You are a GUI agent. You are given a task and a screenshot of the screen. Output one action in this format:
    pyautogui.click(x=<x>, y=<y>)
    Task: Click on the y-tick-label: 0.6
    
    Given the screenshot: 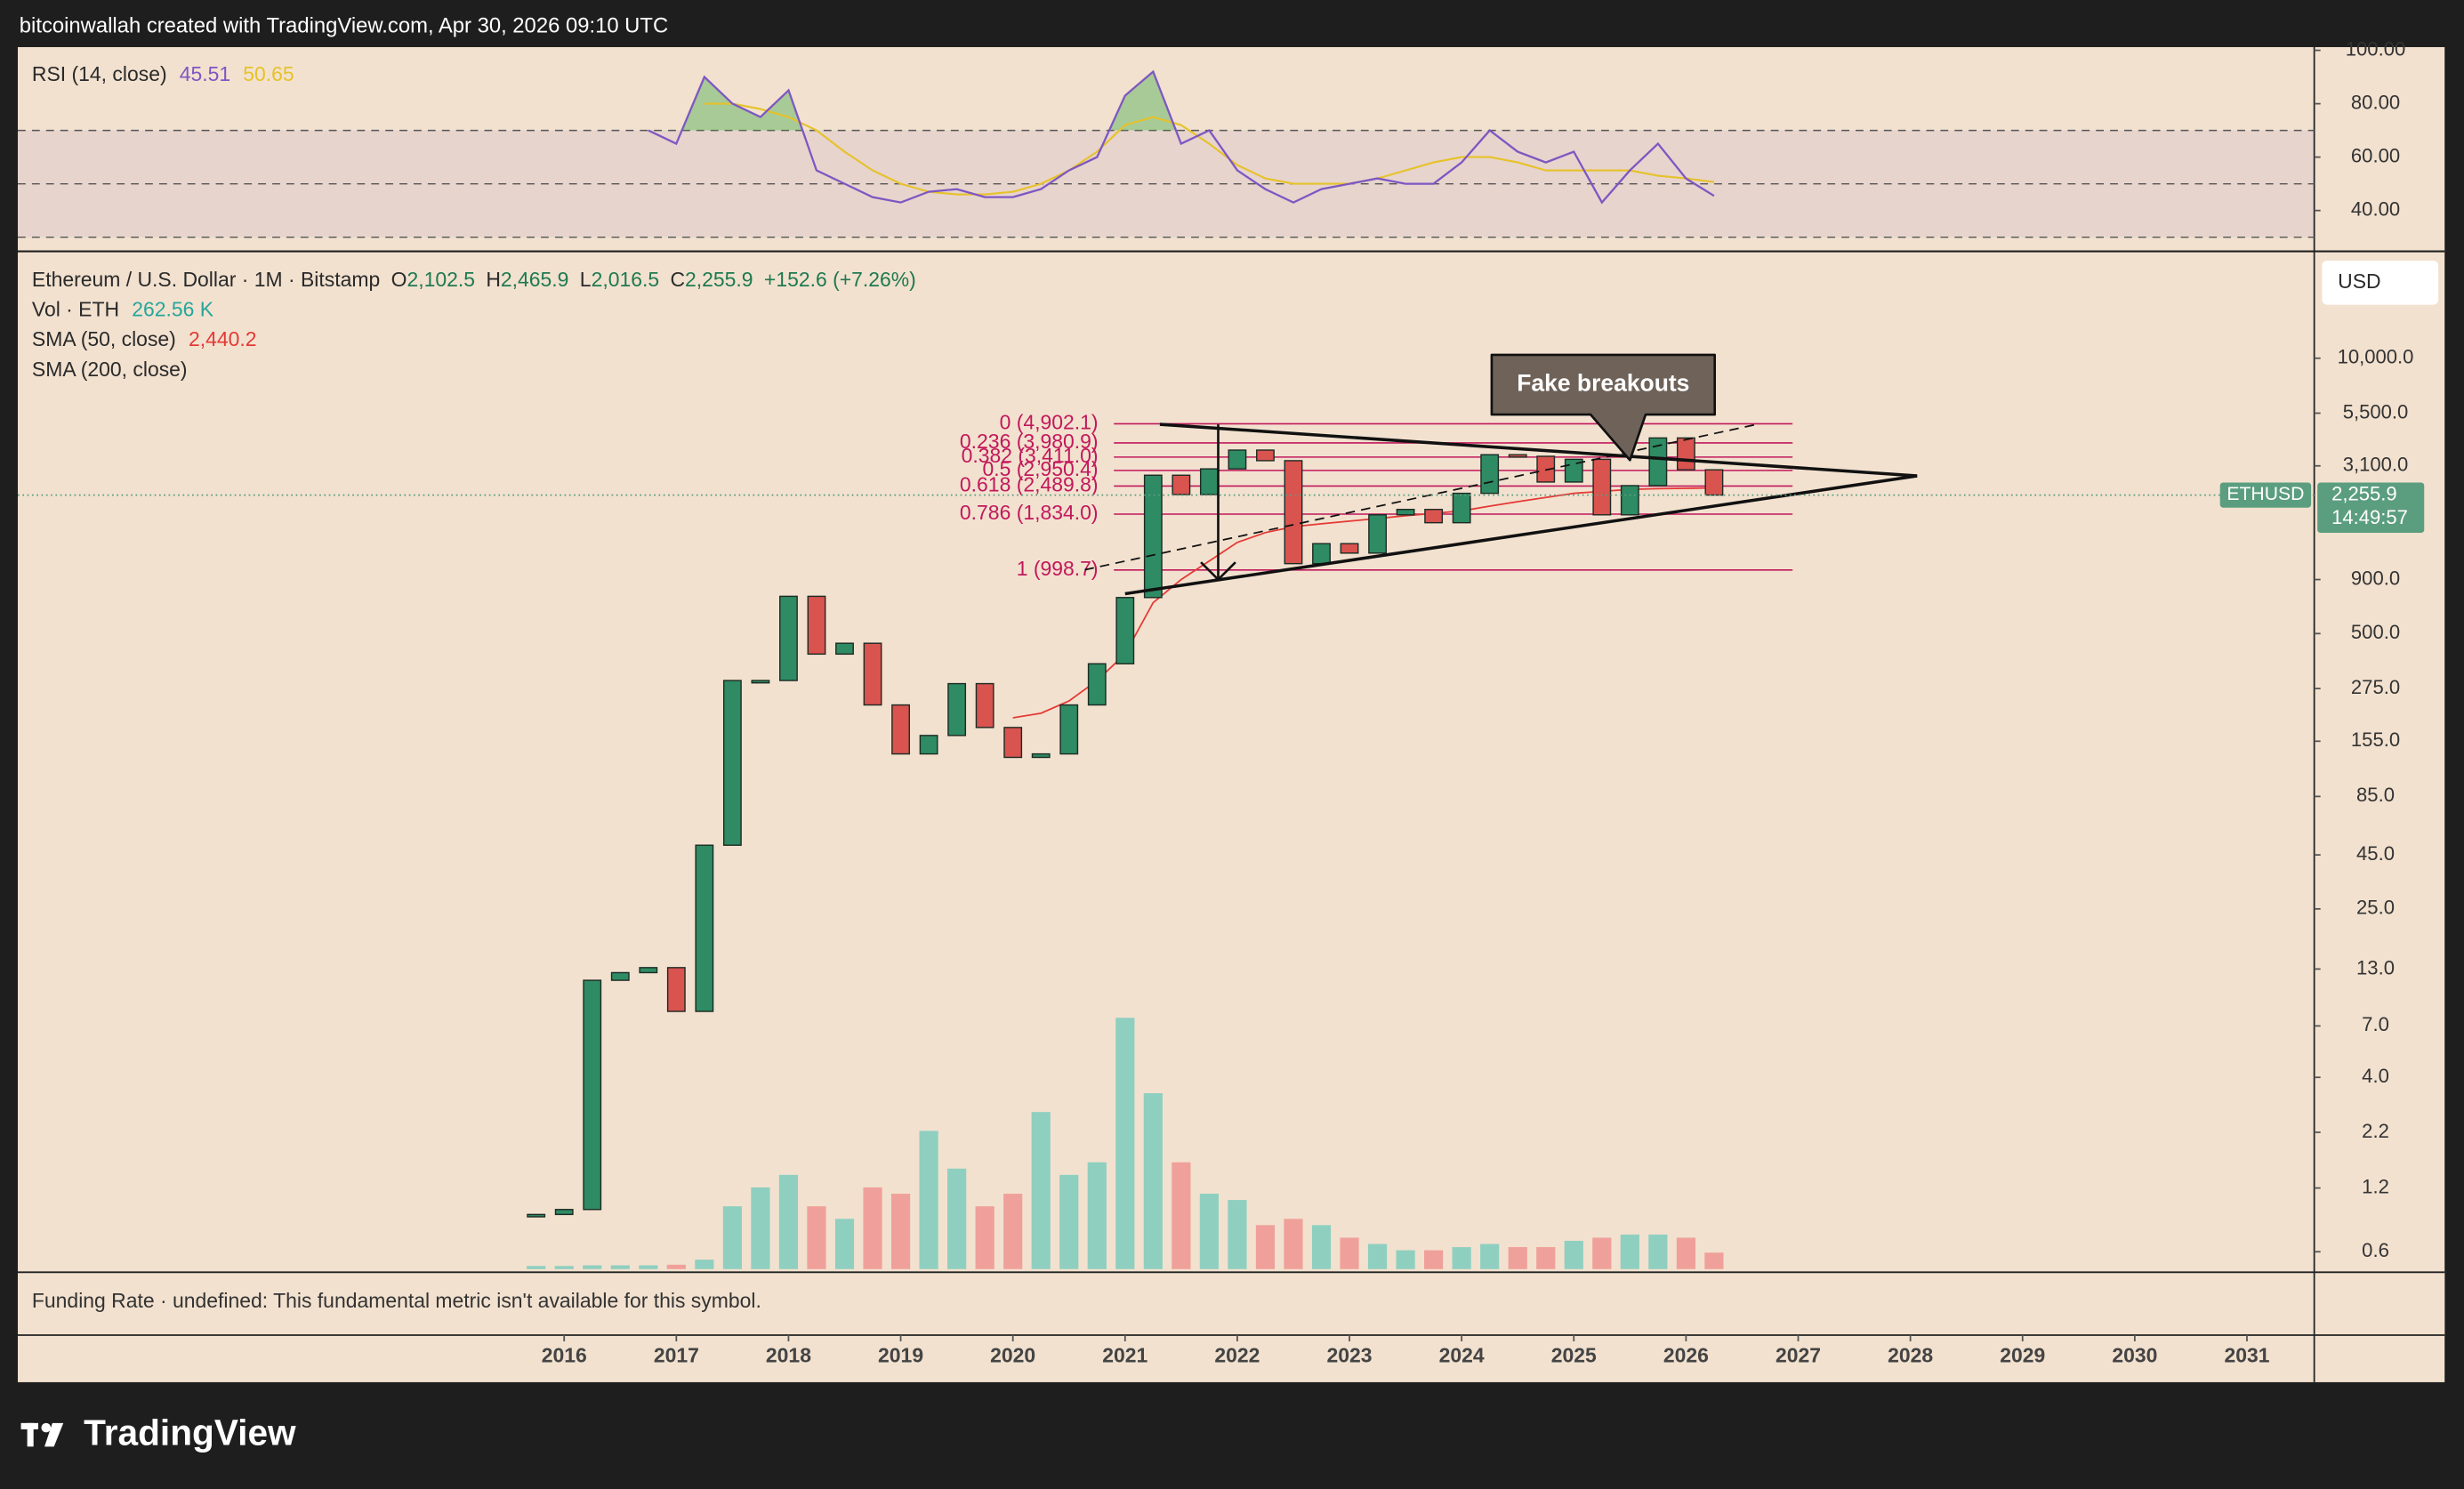 What is the action you would take?
    pyautogui.click(x=2376, y=1250)
    